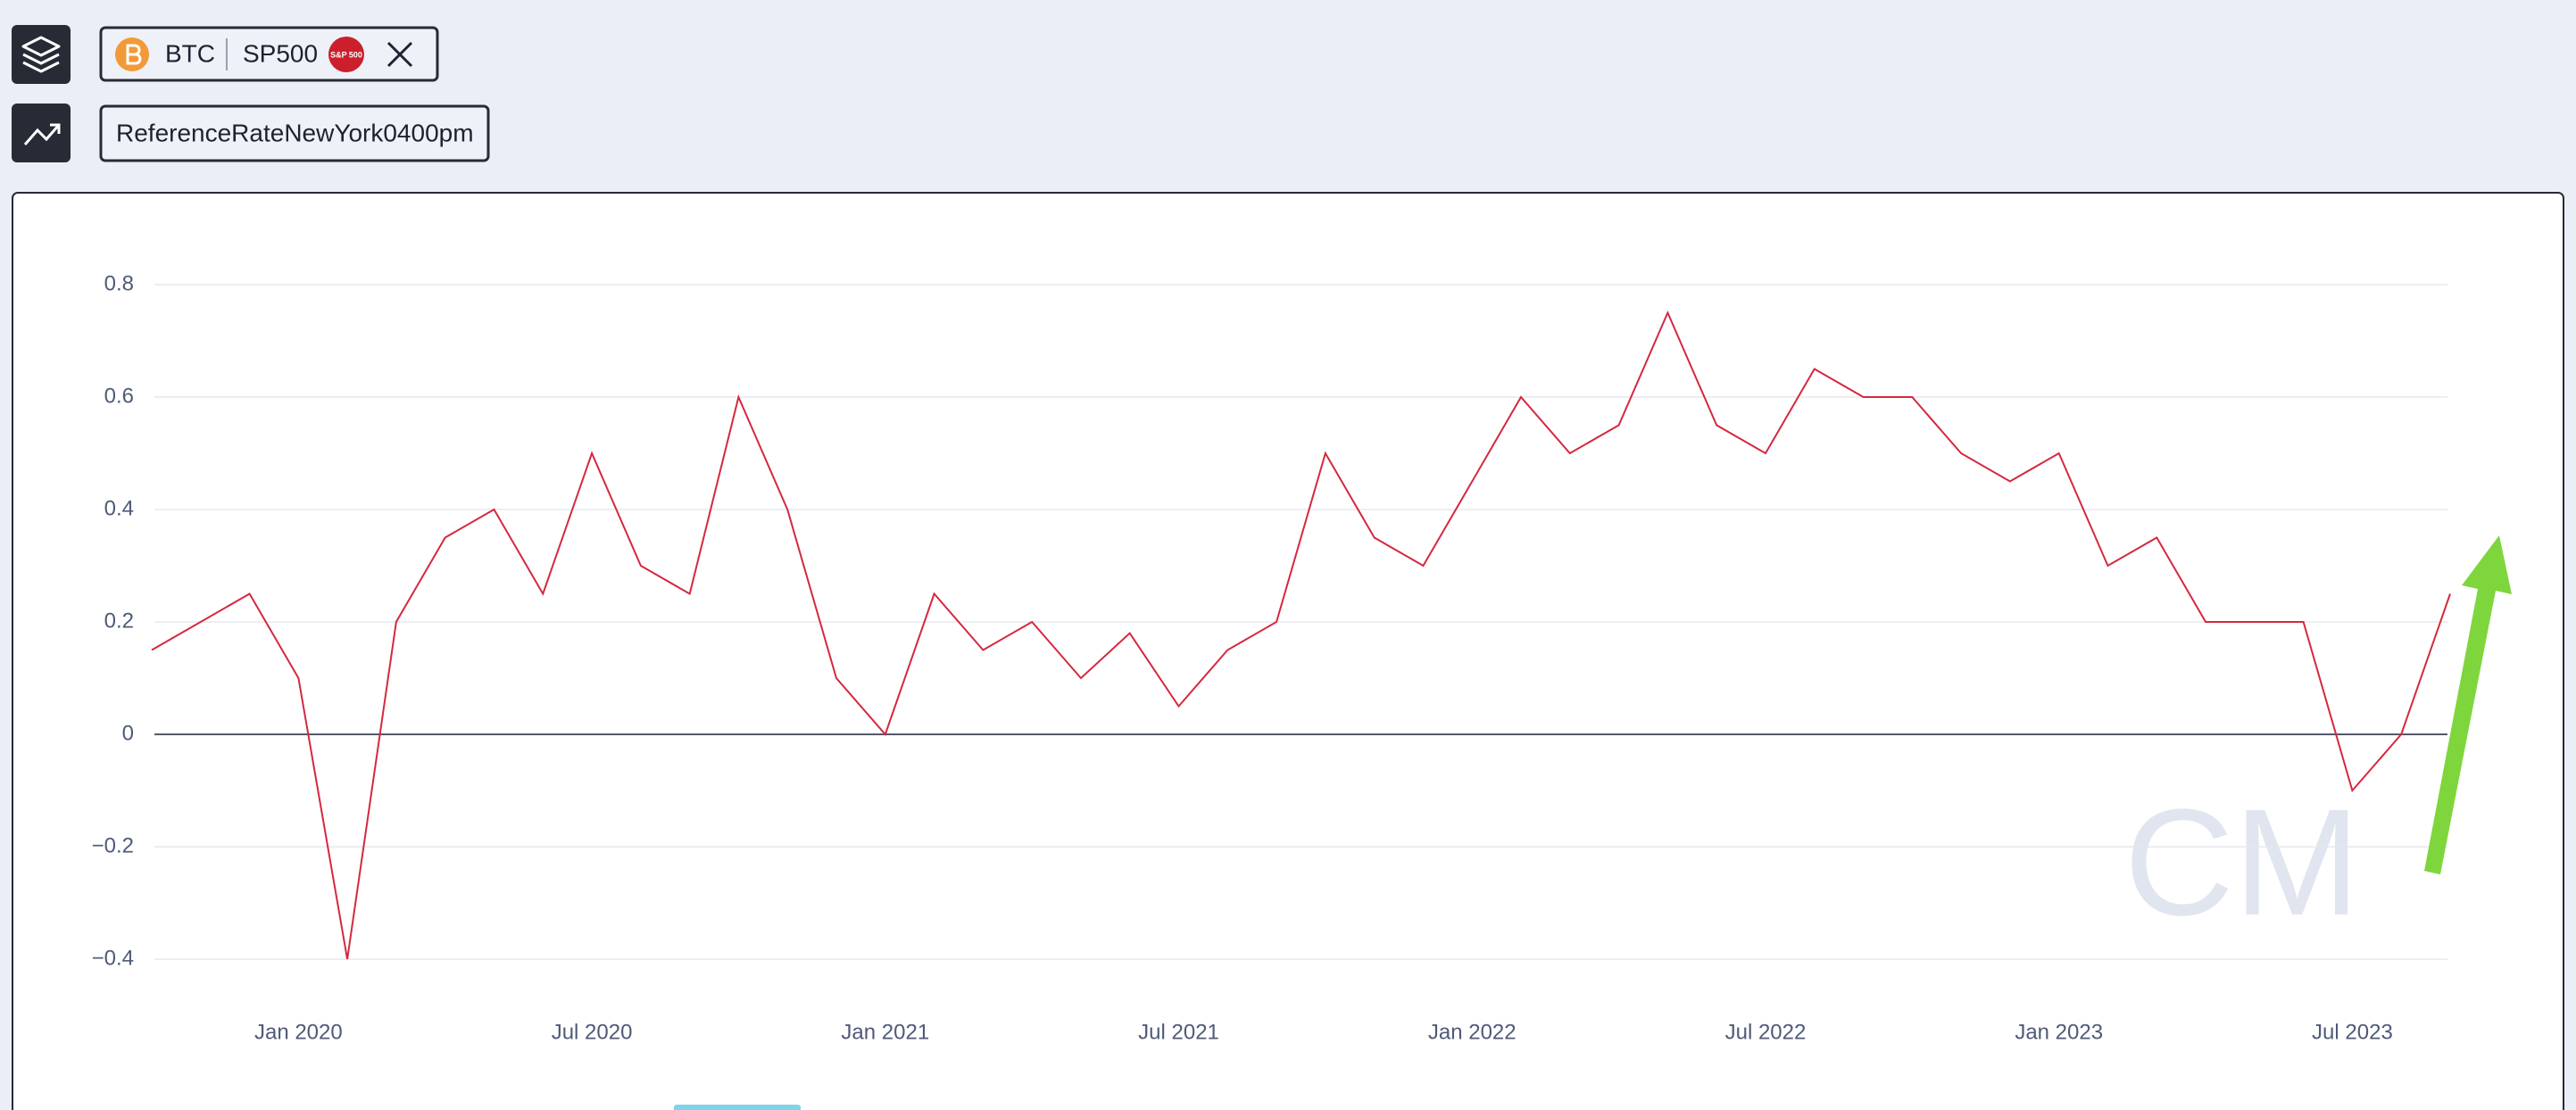  Describe the element at coordinates (190, 53) in the screenshot. I see `asset-label: BTC` at that location.